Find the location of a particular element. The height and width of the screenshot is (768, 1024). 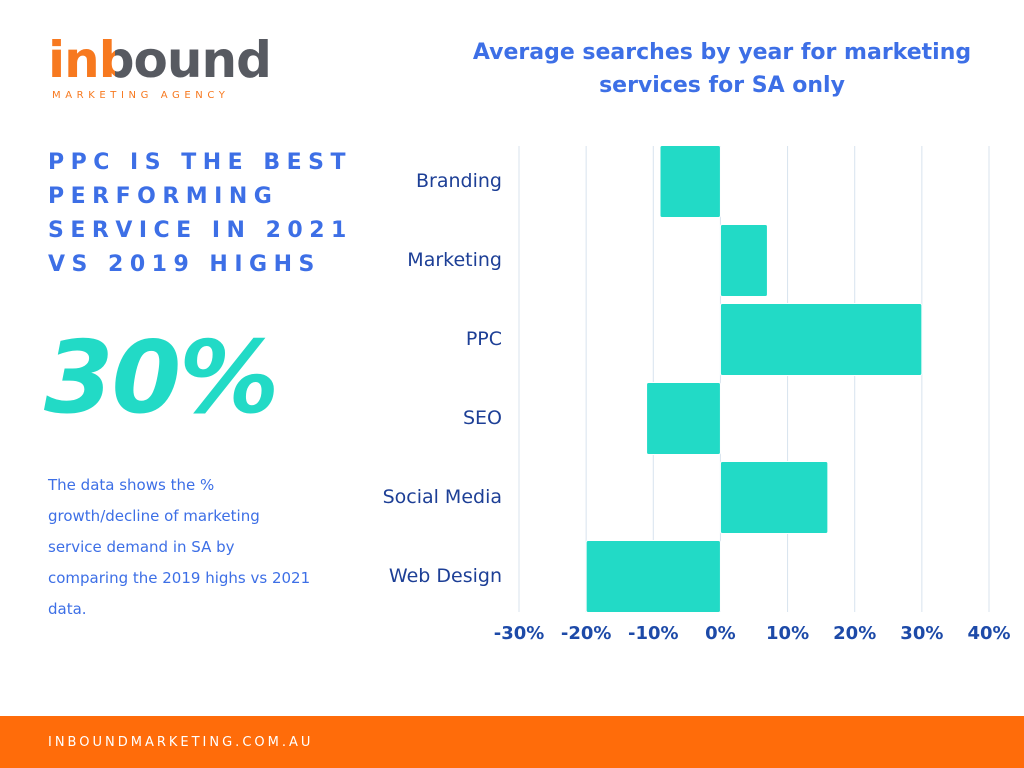

x-tick-label: 20% is located at coordinates (854, 633).